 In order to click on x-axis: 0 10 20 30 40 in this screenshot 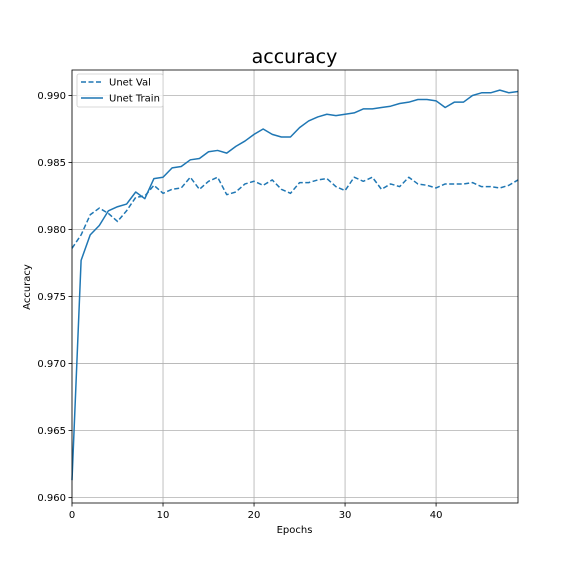, I will do `click(256, 512)`.